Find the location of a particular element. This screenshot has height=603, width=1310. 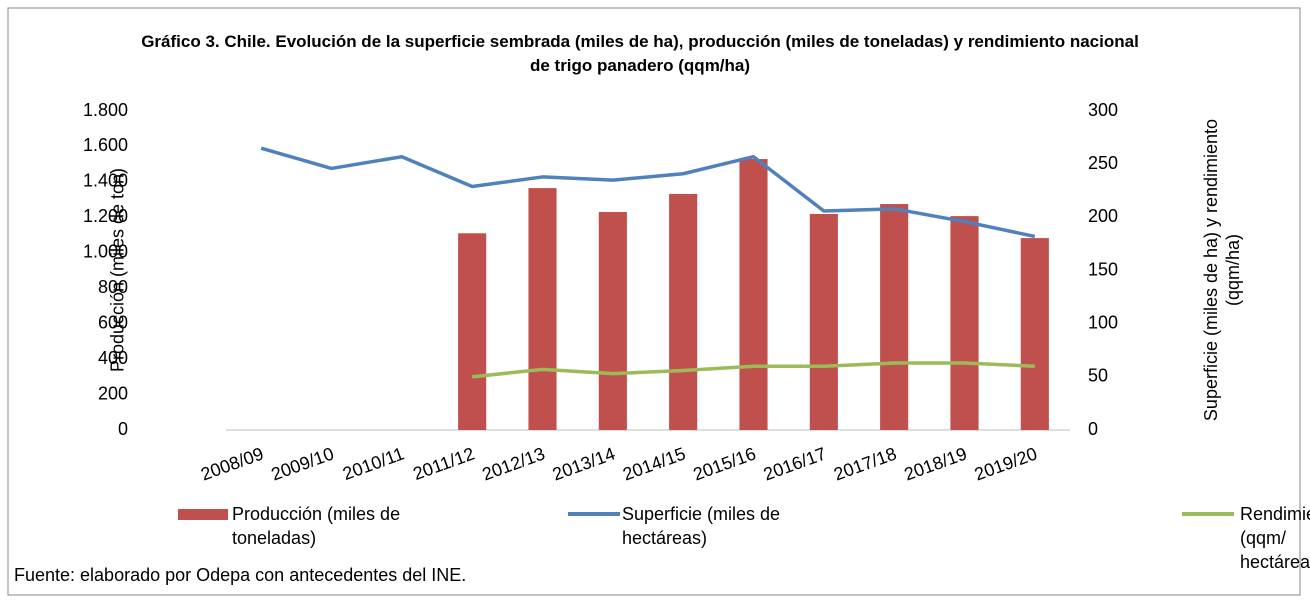

y-tick-label: 1.600 is located at coordinates (105, 145).